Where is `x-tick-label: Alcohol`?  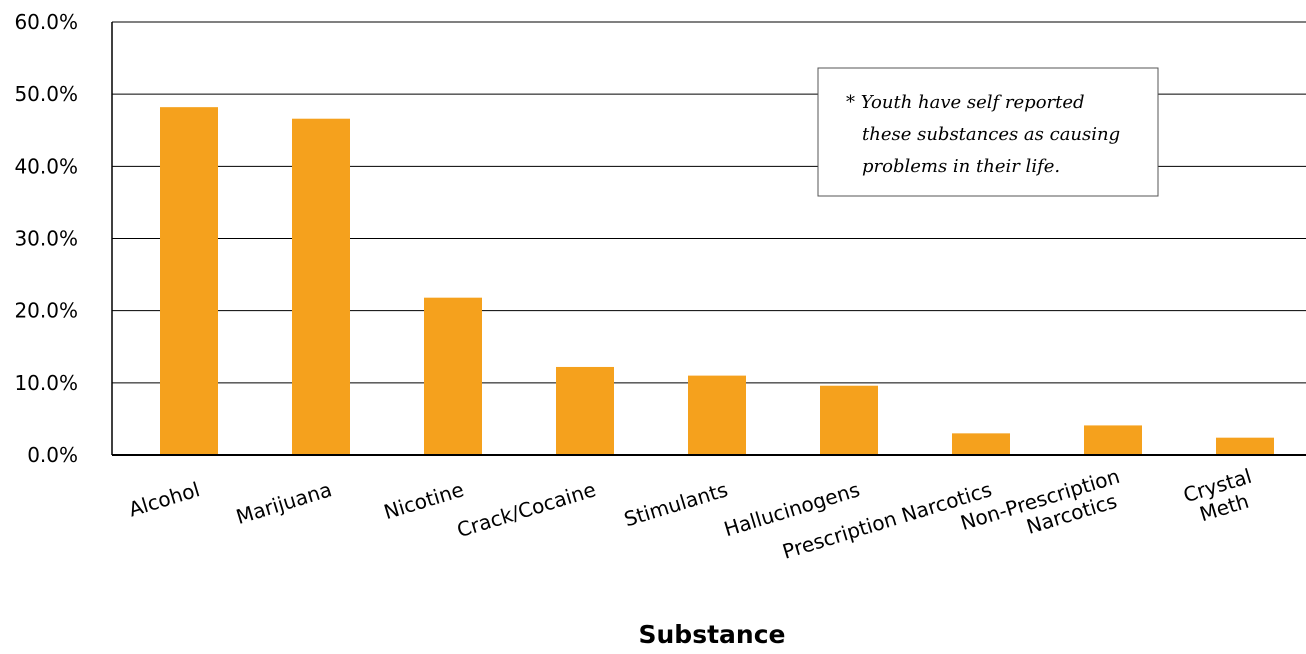 x-tick-label: Alcohol is located at coordinates (164, 499).